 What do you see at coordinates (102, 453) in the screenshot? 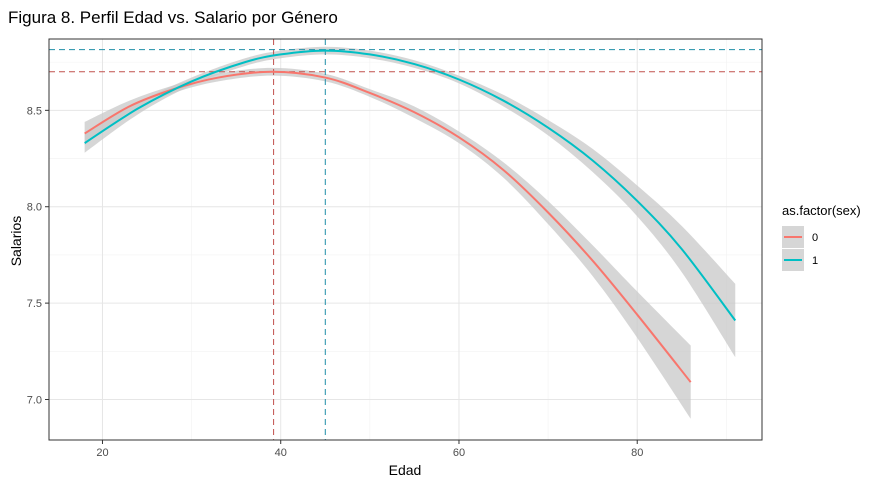
I see `x-tick-label: 20` at bounding box center [102, 453].